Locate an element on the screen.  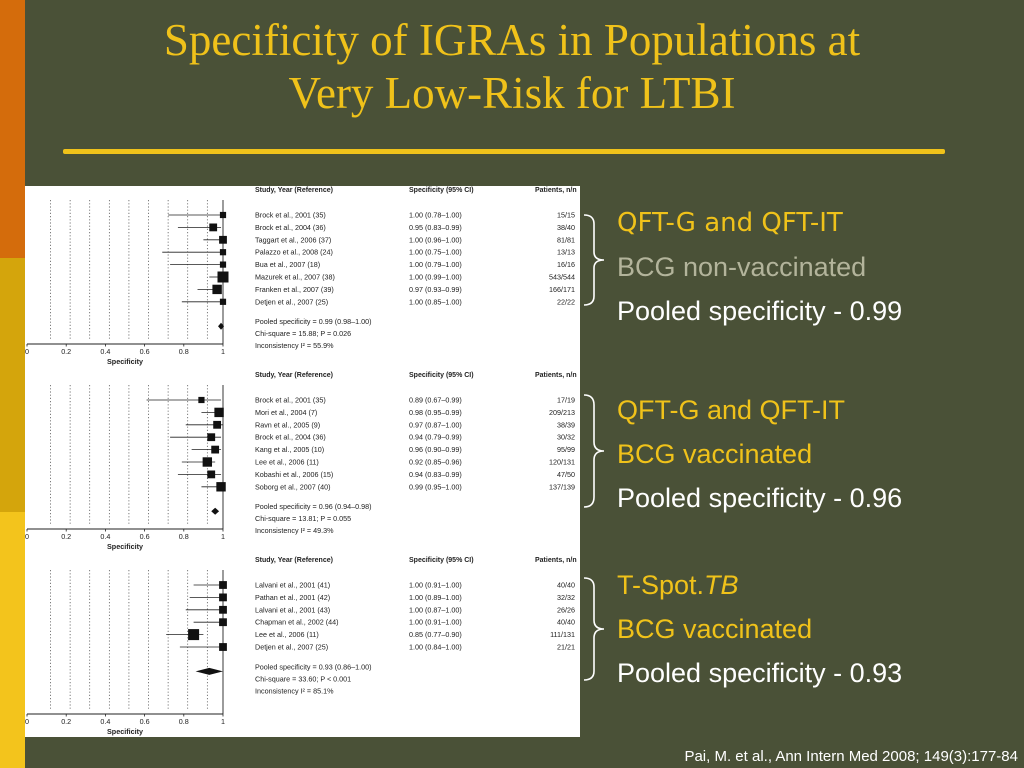
forest-ci-text: 1.00 (0.75–1.00) is located at coordinates (435, 252).